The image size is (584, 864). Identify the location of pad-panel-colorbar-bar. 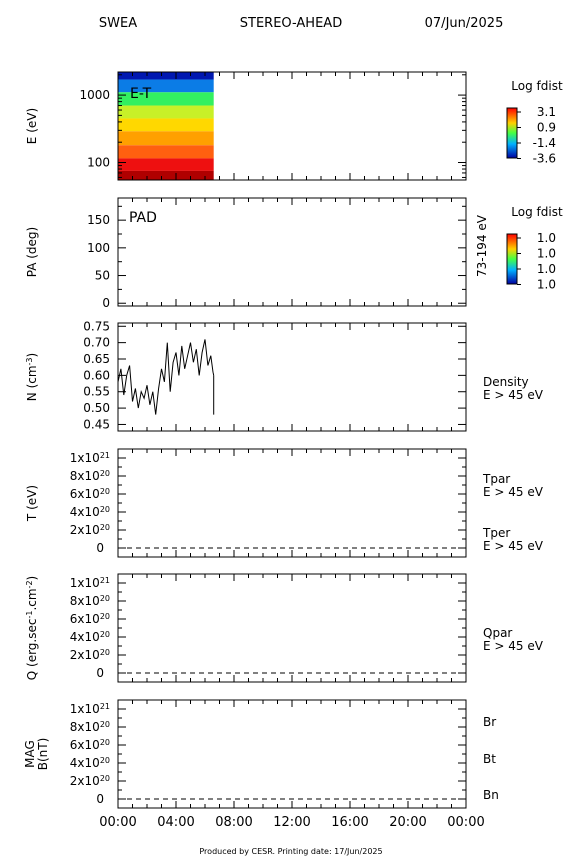
(512, 259).